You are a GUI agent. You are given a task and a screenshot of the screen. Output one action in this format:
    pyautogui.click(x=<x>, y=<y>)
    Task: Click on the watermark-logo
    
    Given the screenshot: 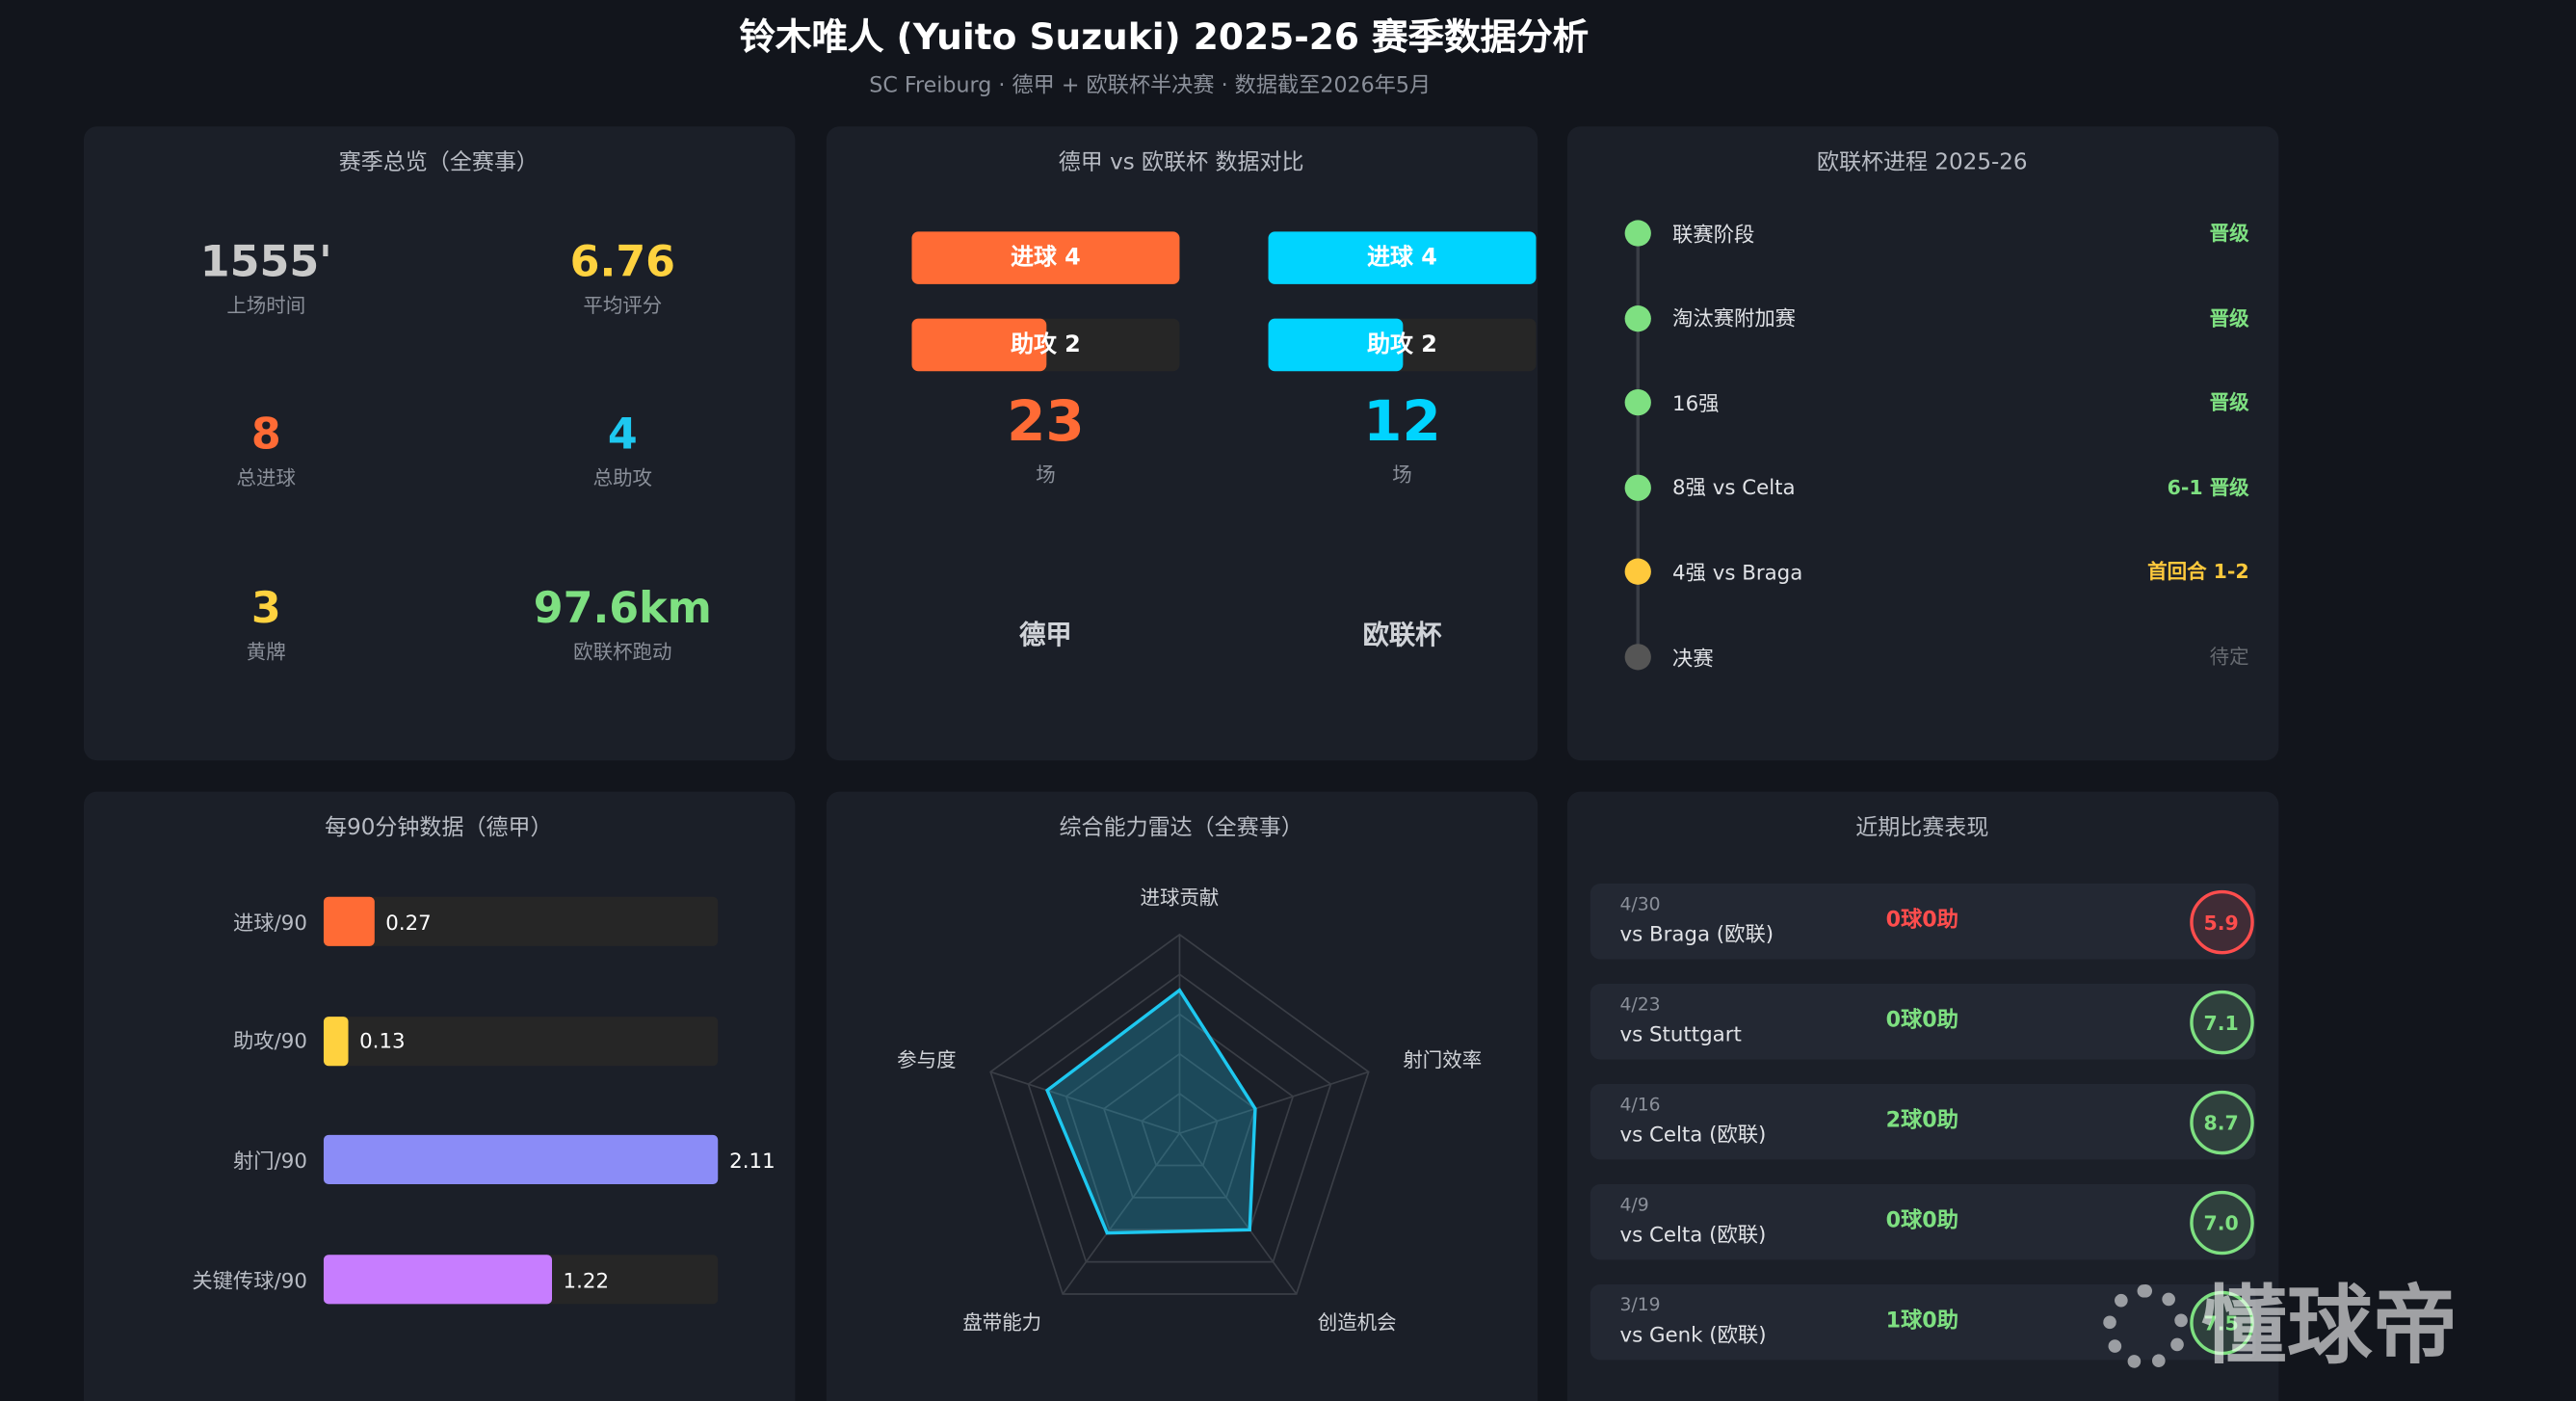 What is the action you would take?
    pyautogui.click(x=2146, y=1326)
    